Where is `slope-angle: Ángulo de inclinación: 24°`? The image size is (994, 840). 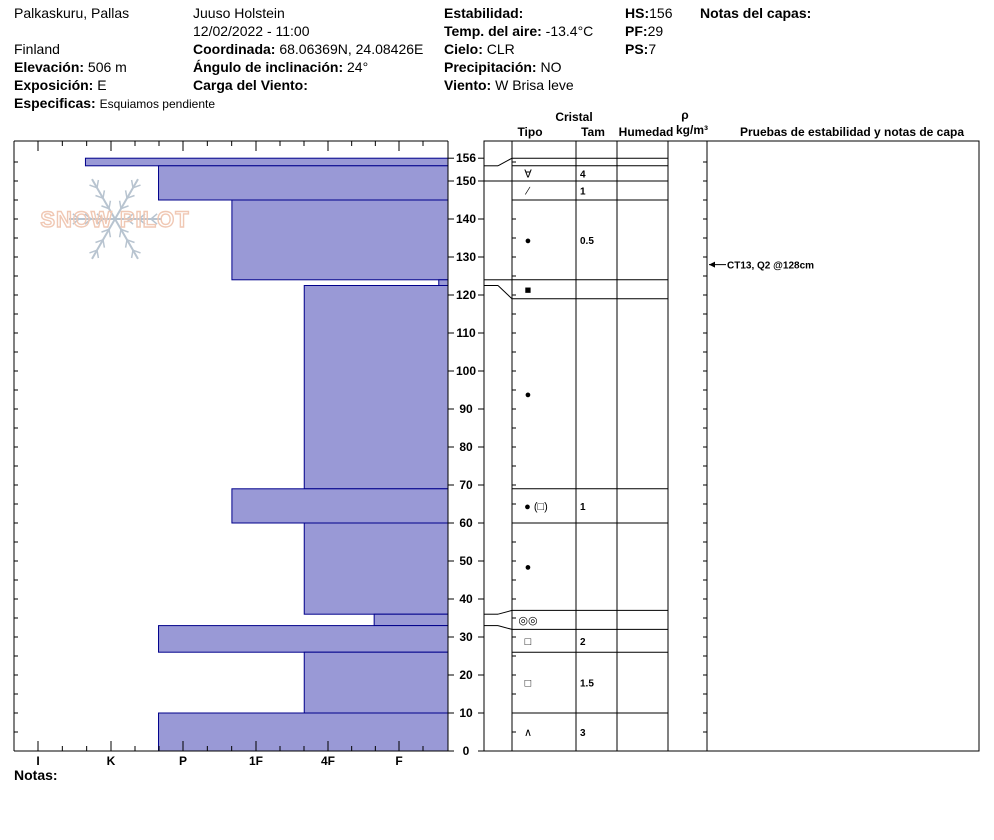
slope-angle: Ángulo de inclinación: 24° is located at coordinates (280, 67).